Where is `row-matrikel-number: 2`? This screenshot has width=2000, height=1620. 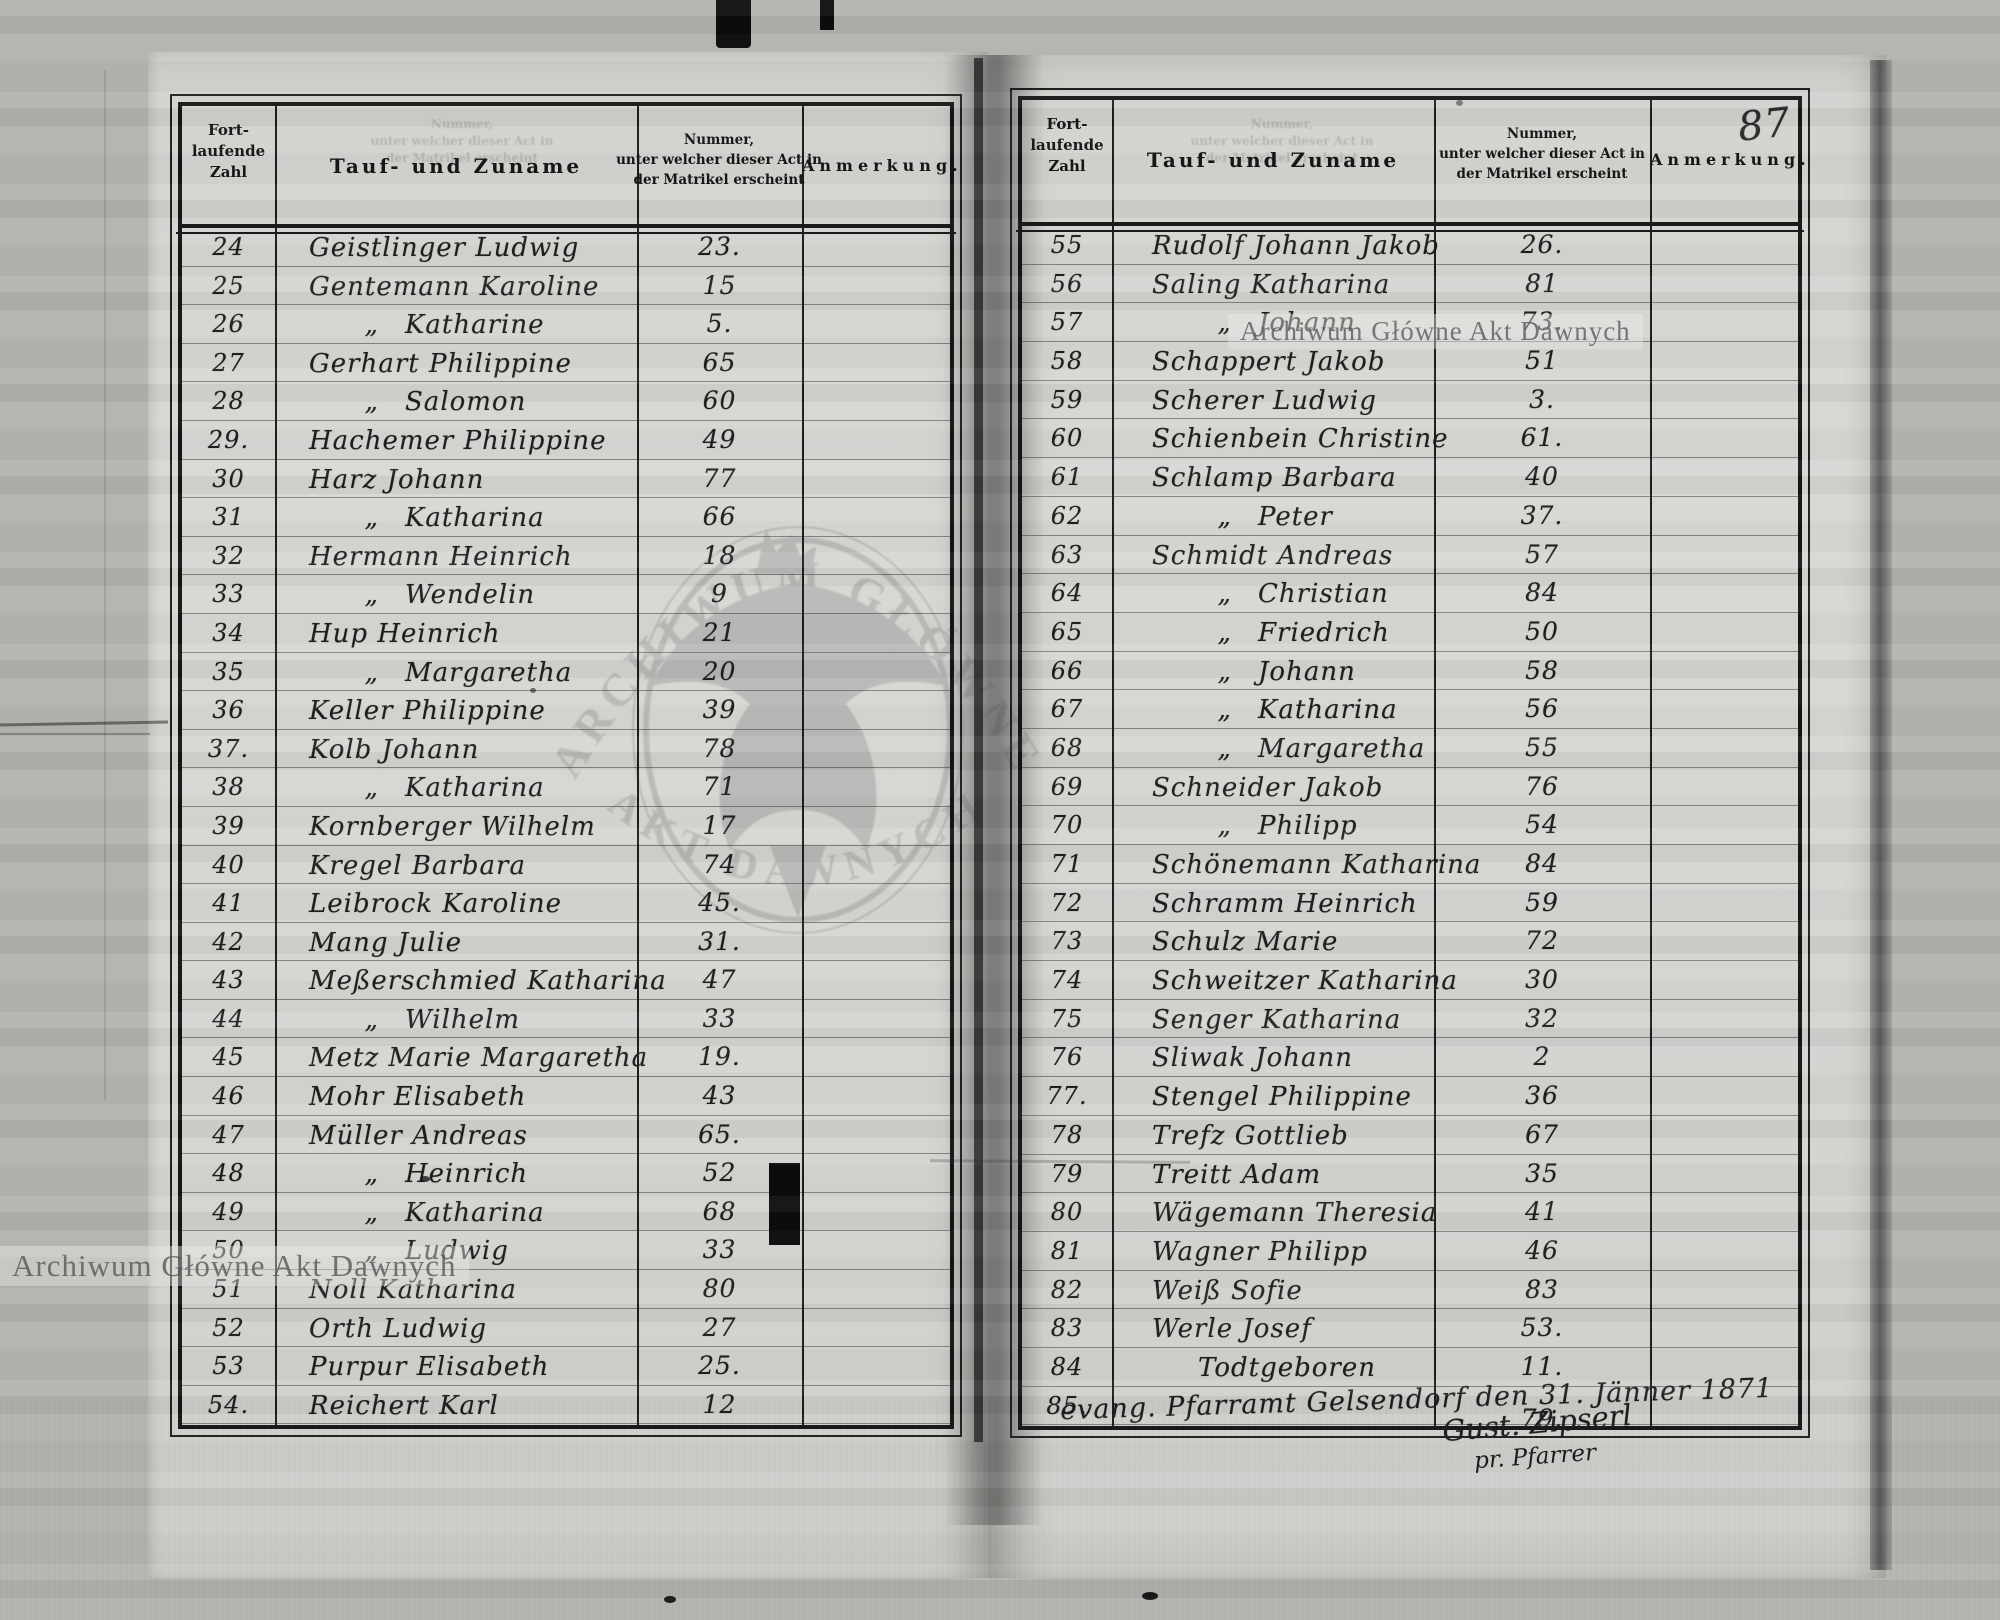
row-matrikel-number: 2 is located at coordinates (1542, 1057).